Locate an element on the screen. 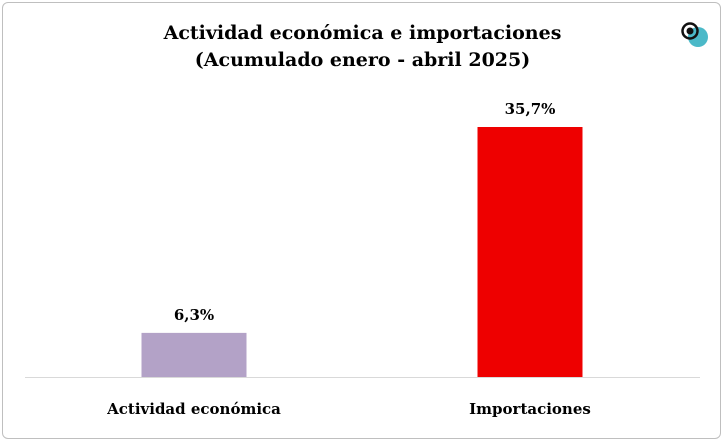  chart-subtitle: (Acumulado enero - abril 2025) is located at coordinates (362, 60).